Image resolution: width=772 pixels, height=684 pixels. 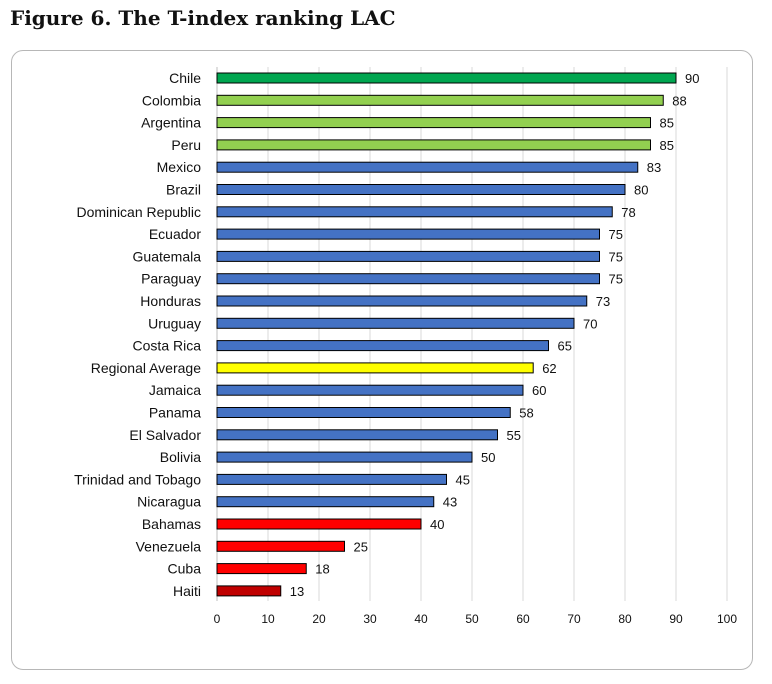 I want to click on bar-costa-rica, so click(x=382, y=346).